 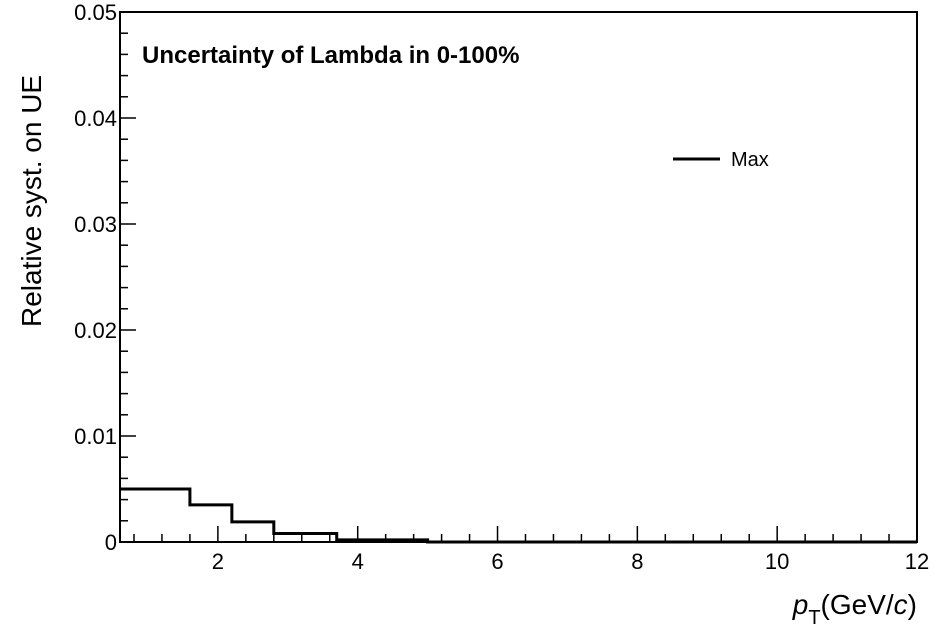 What do you see at coordinates (95, 330) in the screenshot?
I see `y-tick-label: 0.02` at bounding box center [95, 330].